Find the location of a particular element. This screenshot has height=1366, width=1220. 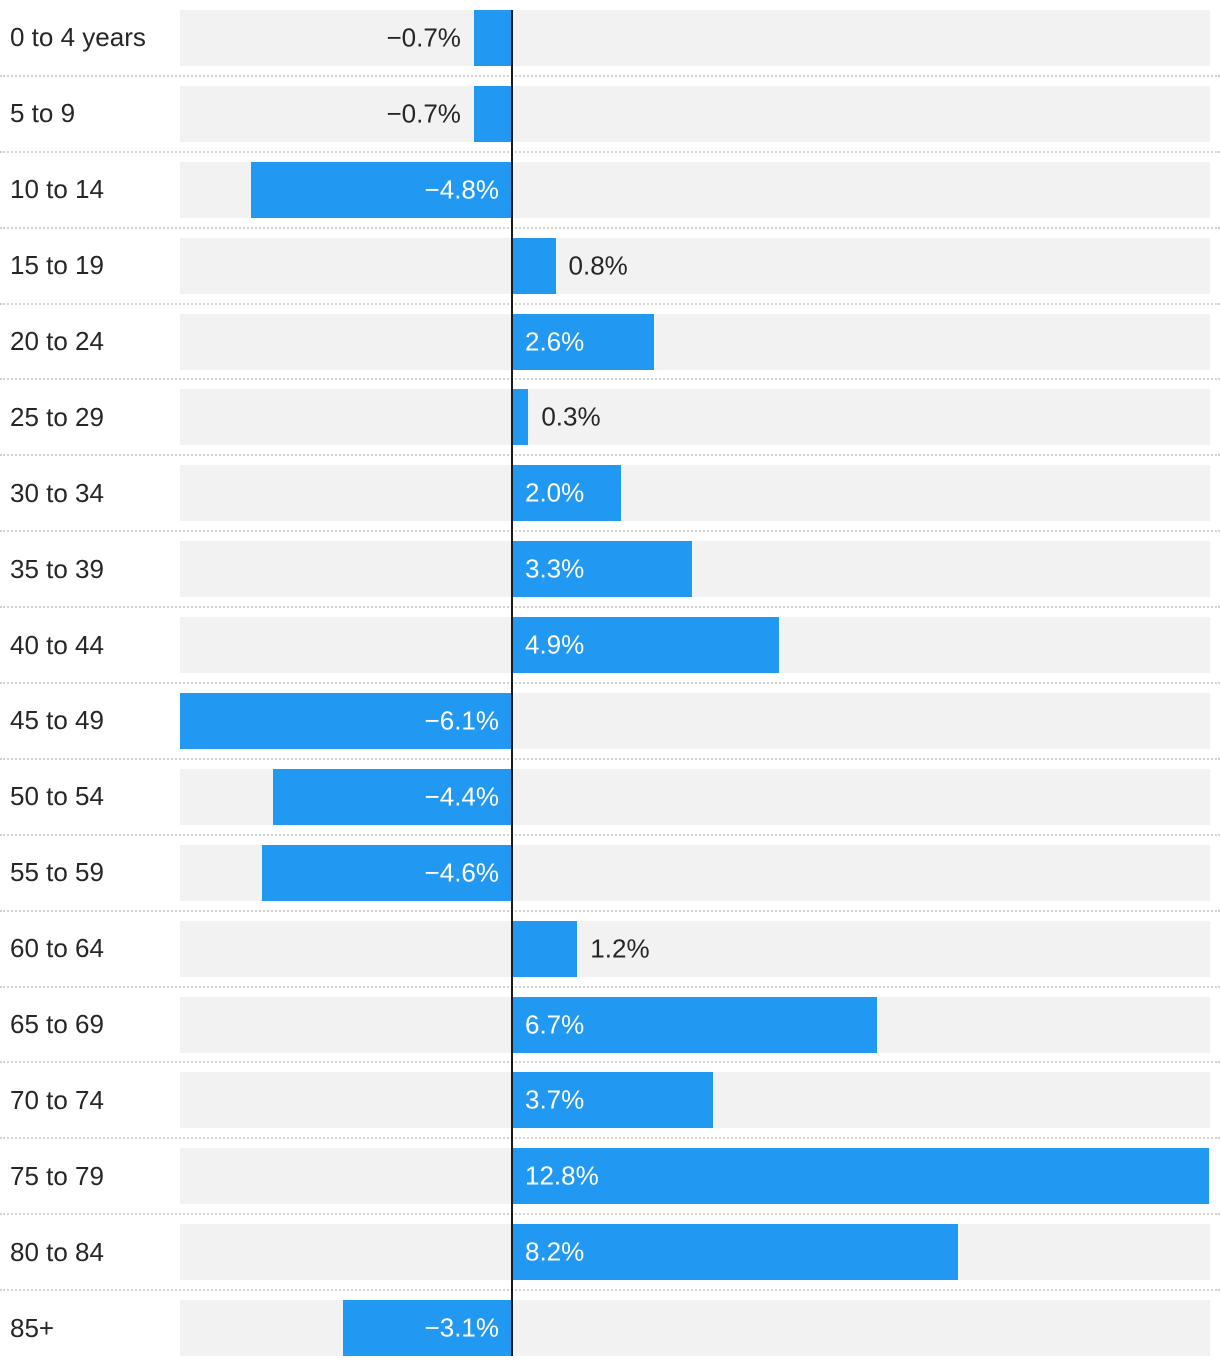

value-label: 6.7% is located at coordinates (555, 1024).